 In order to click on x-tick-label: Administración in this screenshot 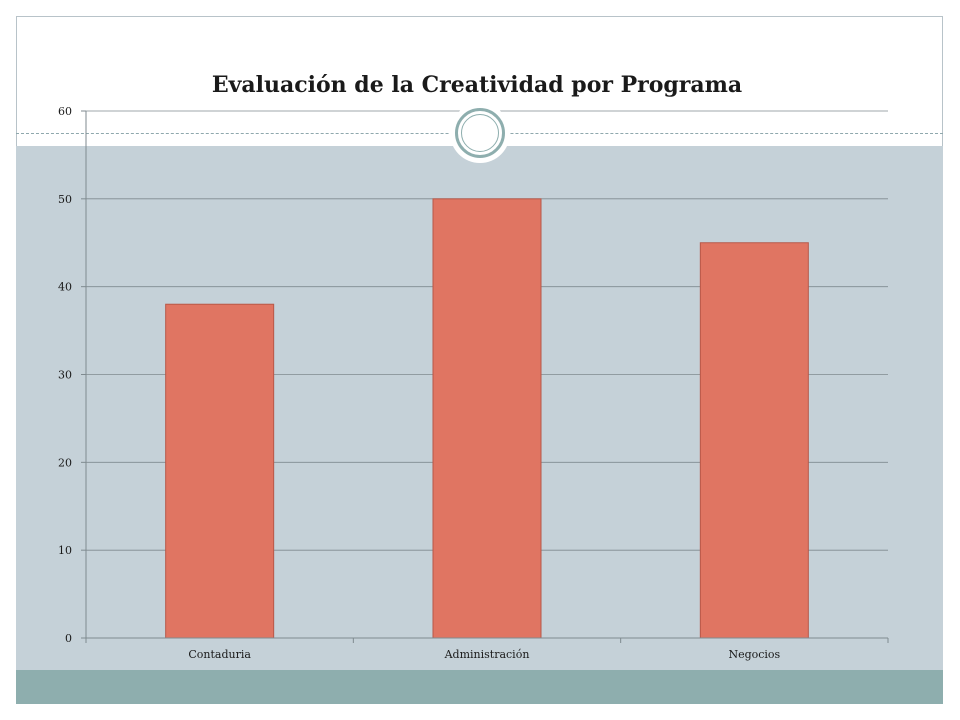, I will do `click(487, 654)`.